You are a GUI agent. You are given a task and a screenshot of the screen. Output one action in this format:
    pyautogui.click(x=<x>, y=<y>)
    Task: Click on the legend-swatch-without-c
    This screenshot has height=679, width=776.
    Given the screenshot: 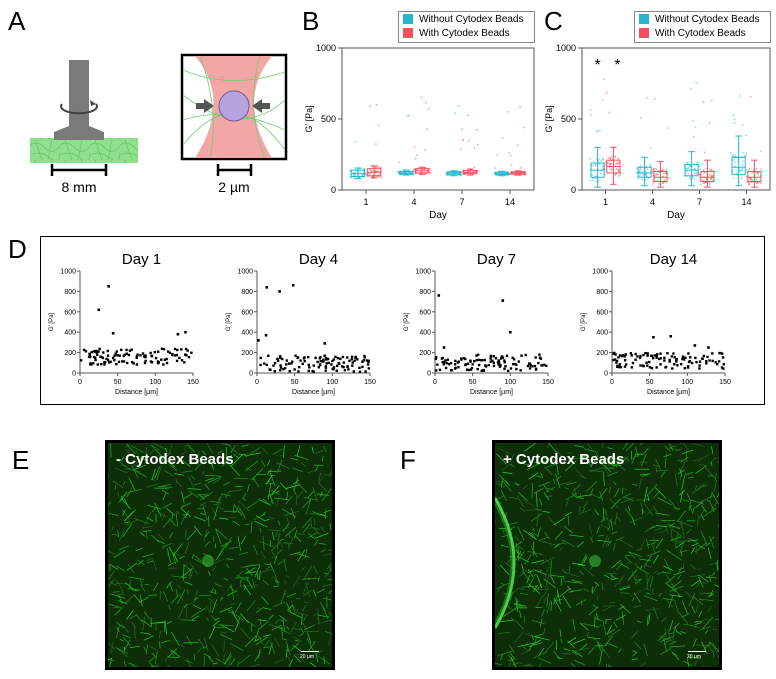 What is the action you would take?
    pyautogui.click(x=644, y=19)
    